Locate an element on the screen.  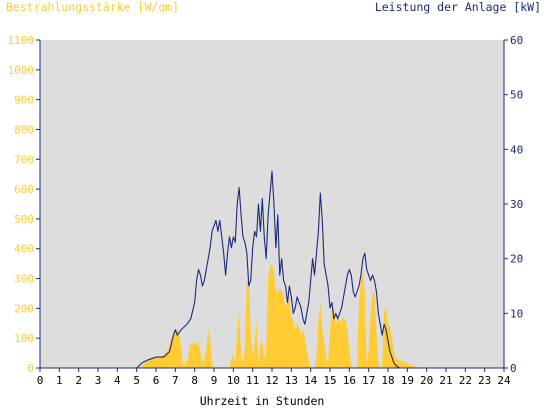
x-tick-label: 15 is located at coordinates (329, 380).